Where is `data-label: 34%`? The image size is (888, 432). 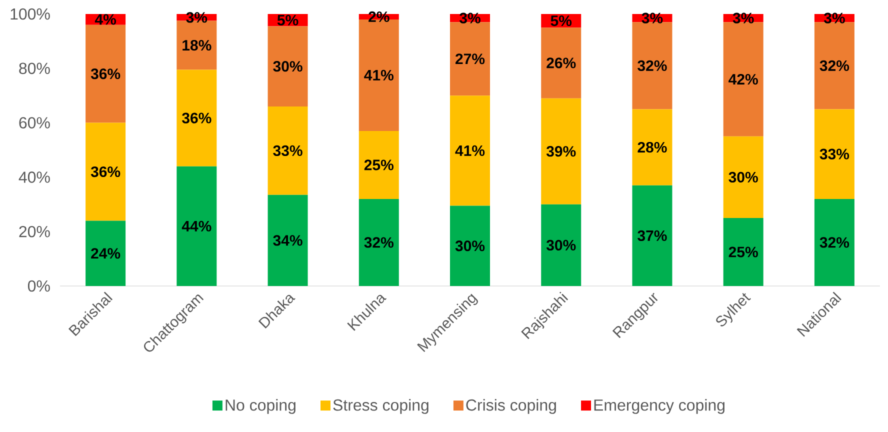
data-label: 34% is located at coordinates (287, 240).